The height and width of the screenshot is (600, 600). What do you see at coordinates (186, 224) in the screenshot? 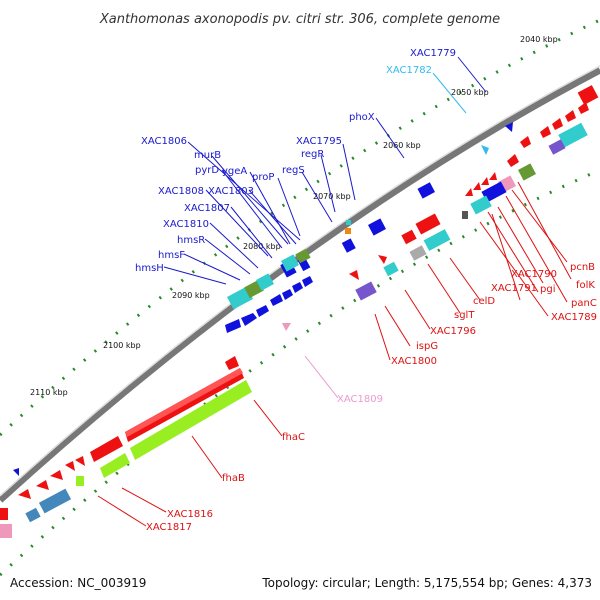
I see `gene-label: XAC1810` at bounding box center [186, 224].